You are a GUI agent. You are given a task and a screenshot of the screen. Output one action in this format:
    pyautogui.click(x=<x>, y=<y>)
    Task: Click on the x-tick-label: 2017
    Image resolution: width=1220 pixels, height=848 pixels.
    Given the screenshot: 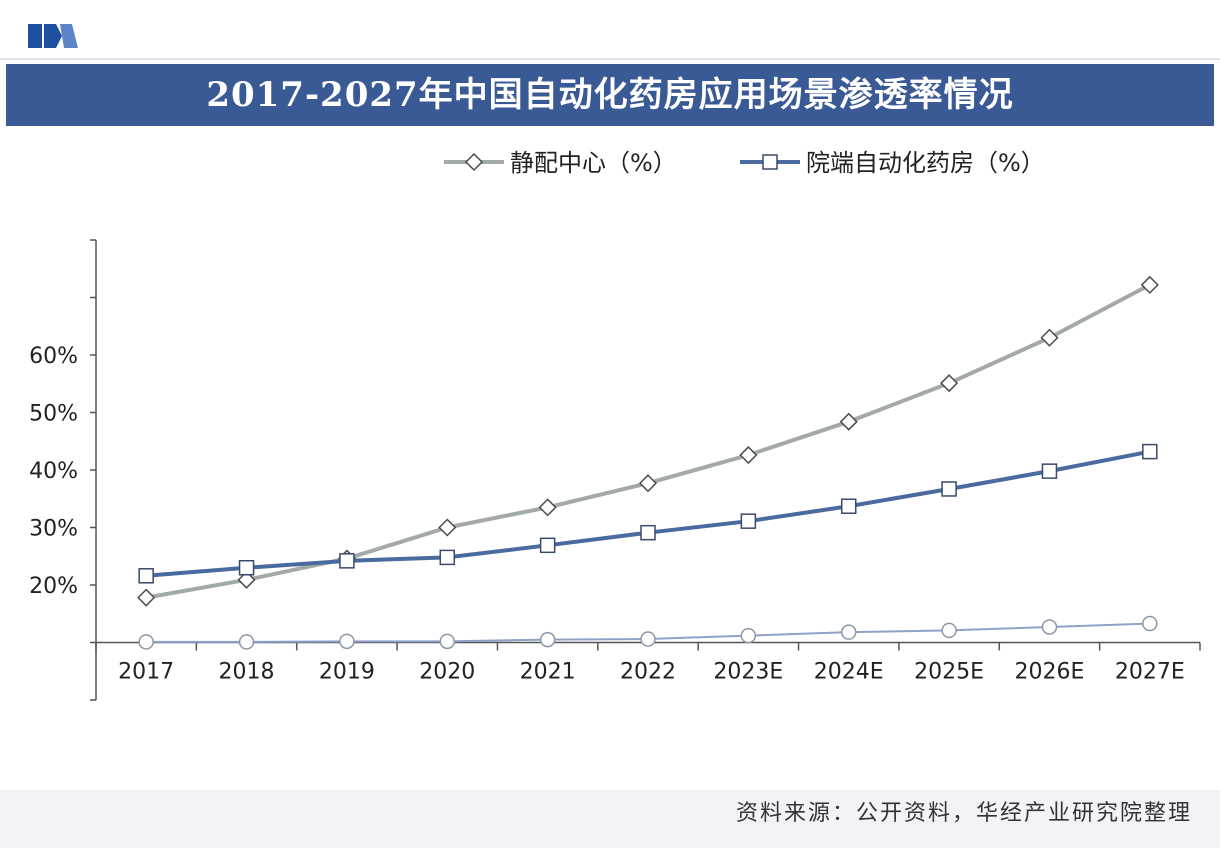 What is the action you would take?
    pyautogui.click(x=146, y=672)
    